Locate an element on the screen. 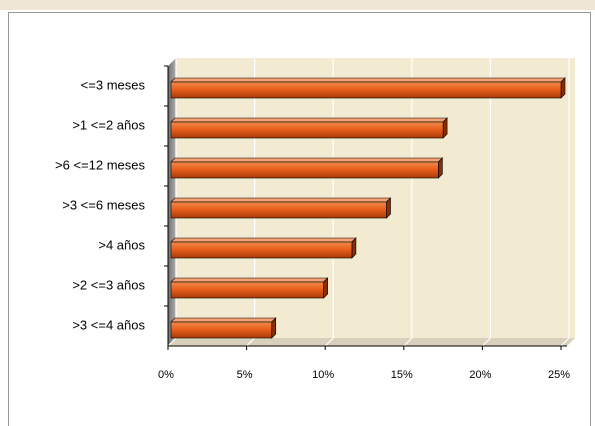  y-tick-label: >6 <=12 meses is located at coordinates (100, 164).